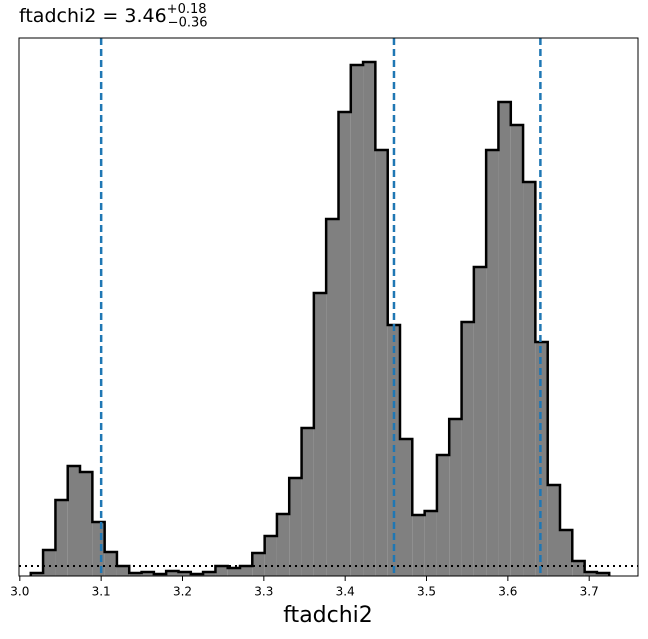 This screenshot has height=639, width=648. I want to click on title-sub: −0.36, so click(188, 23).